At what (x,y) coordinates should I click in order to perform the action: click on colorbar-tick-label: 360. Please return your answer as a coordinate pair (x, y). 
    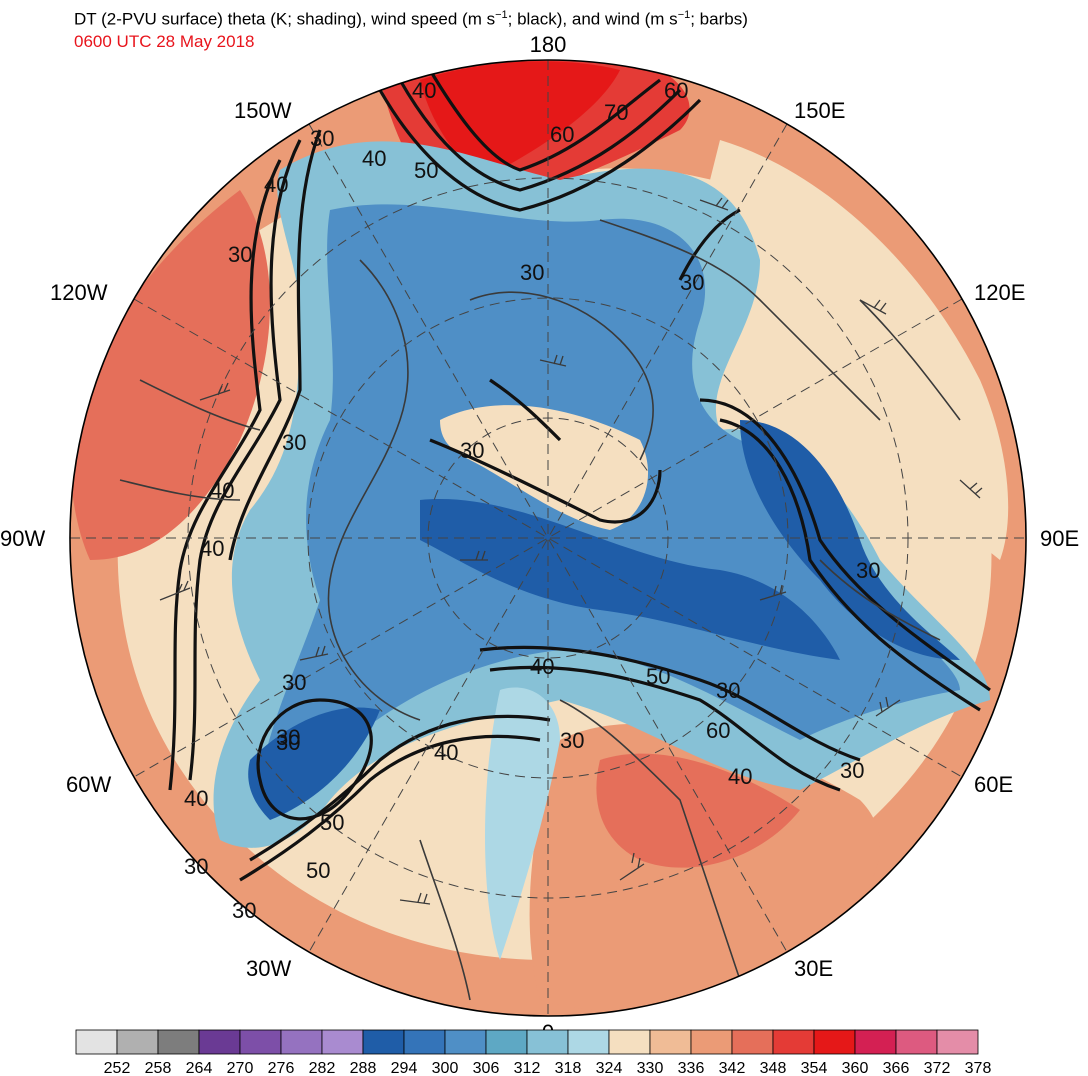
    Looking at the image, I should click on (855, 1068).